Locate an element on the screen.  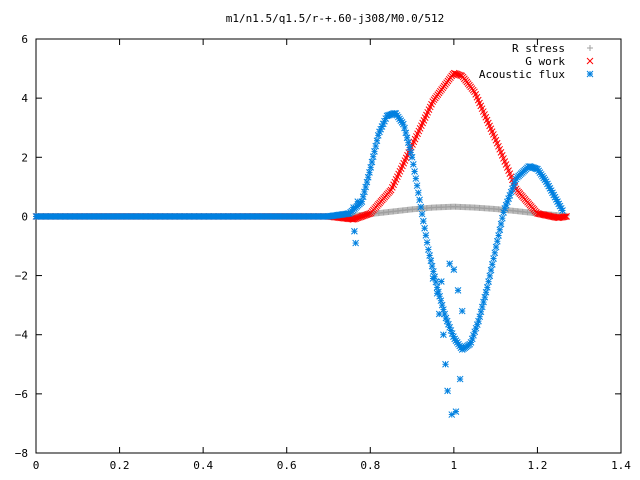
legend-label: R stress is located at coordinates (538, 48).